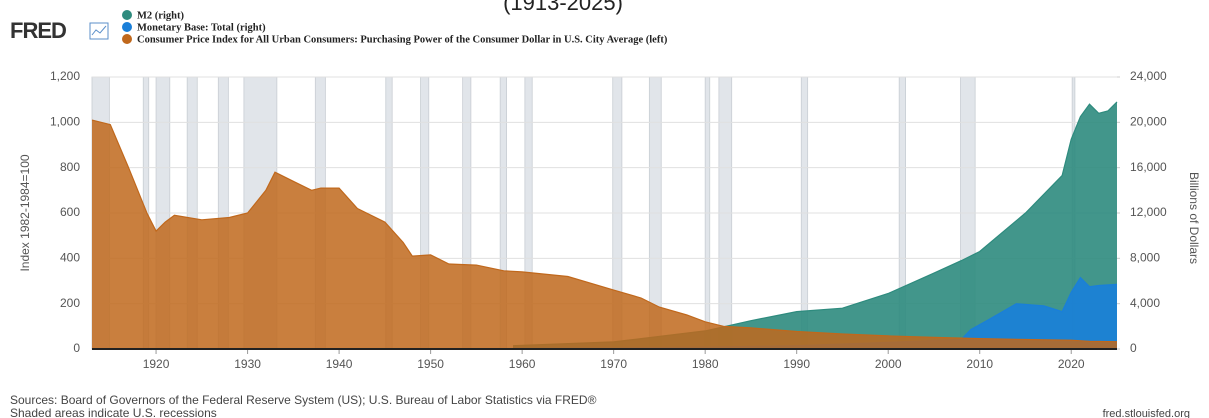  Describe the element at coordinates (888, 364) in the screenshot. I see `x-tick-label: 2000` at that location.